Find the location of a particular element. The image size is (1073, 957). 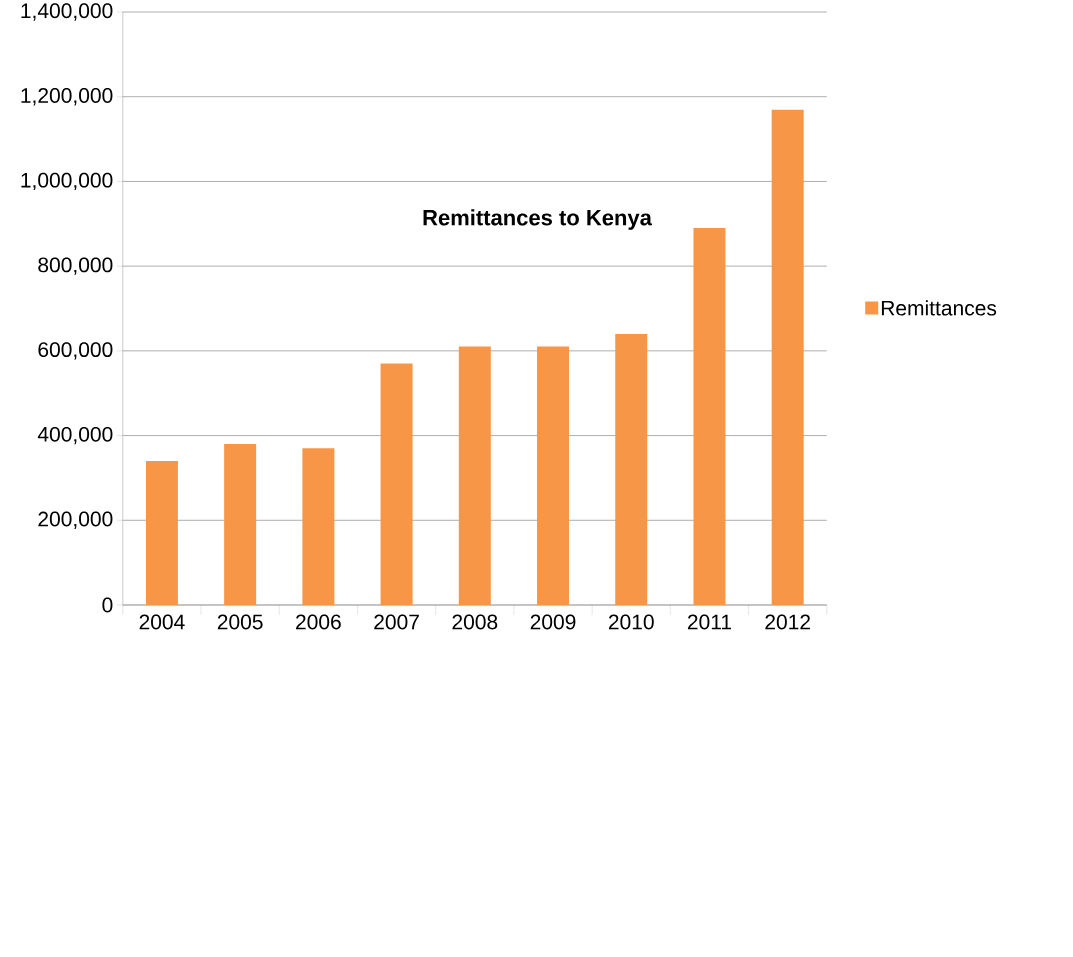

y-tick-label: 1,200,000 is located at coordinates (67, 97).